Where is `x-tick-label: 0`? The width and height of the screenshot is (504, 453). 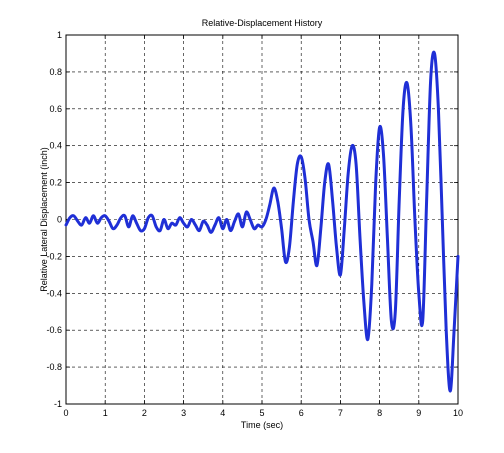
x-tick-label: 0 is located at coordinates (65, 413).